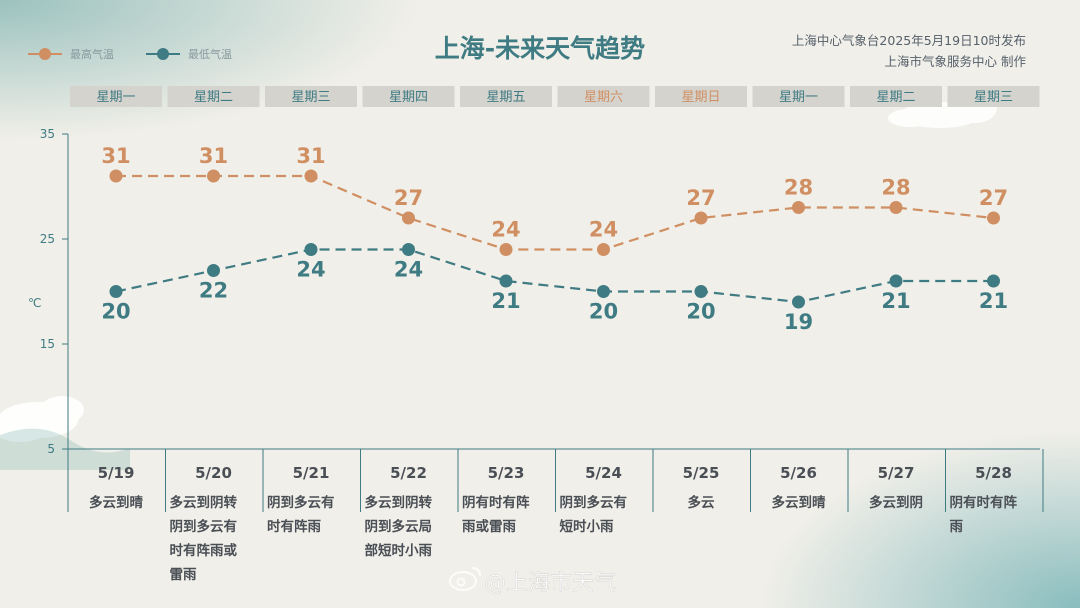  What do you see at coordinates (210, 70) in the screenshot?
I see `top-left-cloud-wash` at bounding box center [210, 70].